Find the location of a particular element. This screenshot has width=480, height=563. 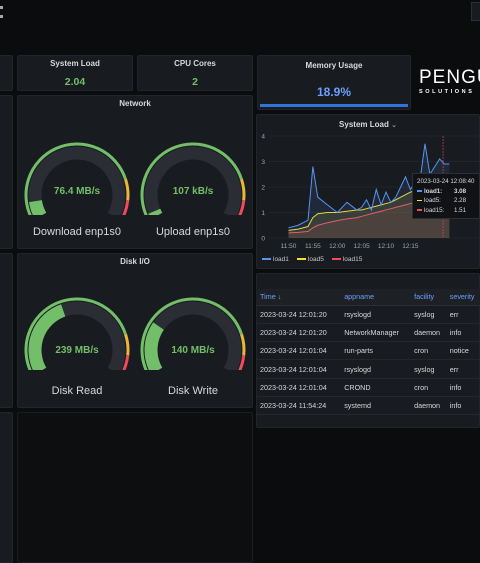

system-load-title: System Load is located at coordinates (75, 63).